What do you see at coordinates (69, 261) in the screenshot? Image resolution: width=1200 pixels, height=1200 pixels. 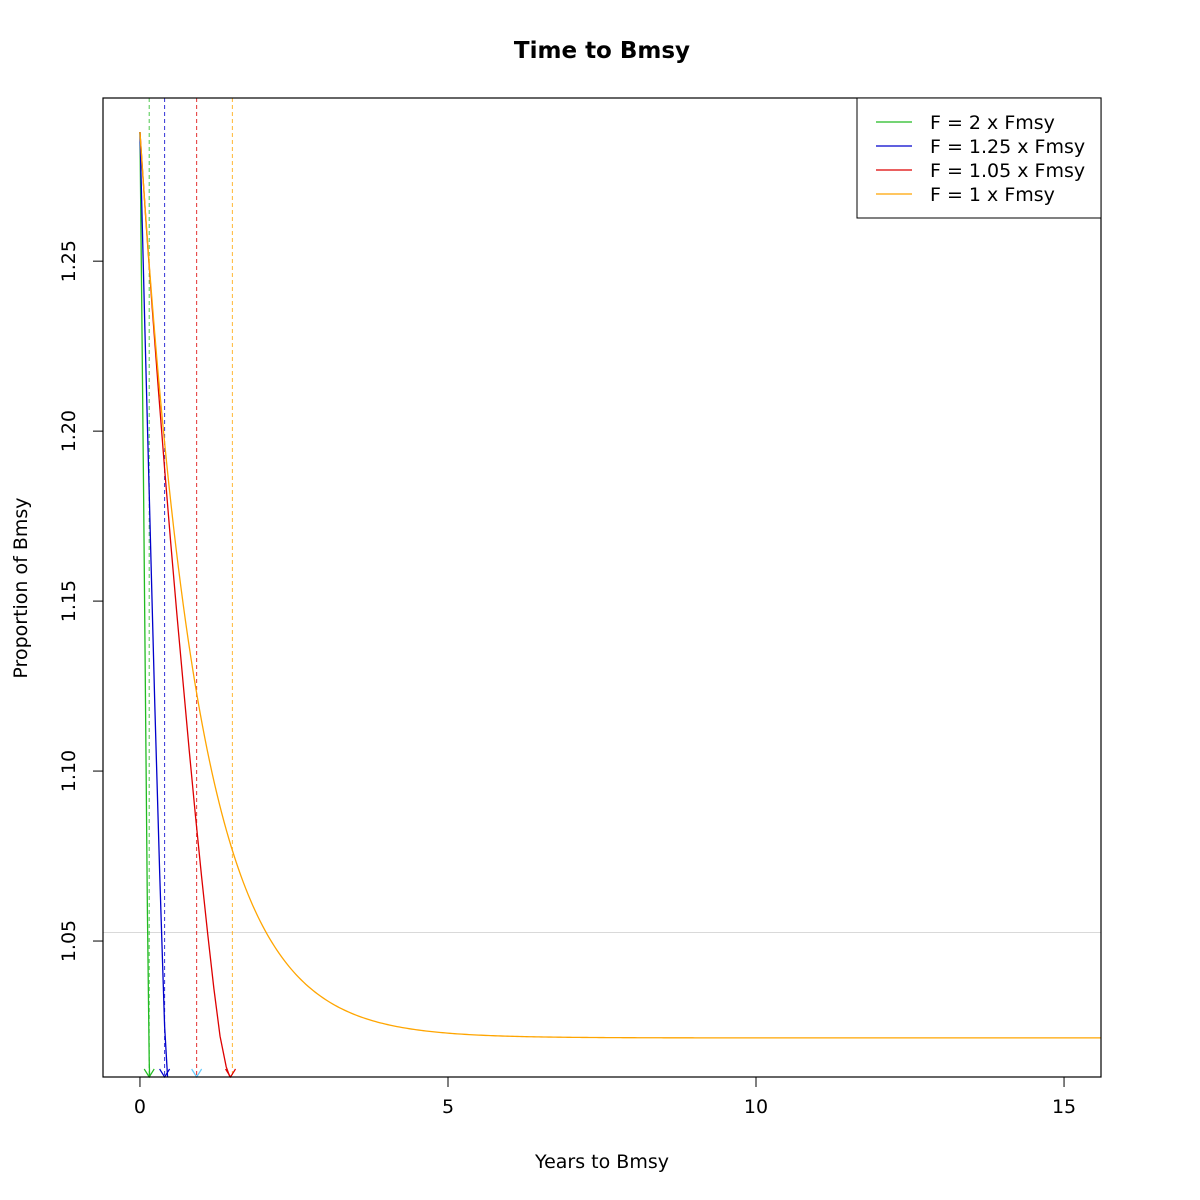 I see `y-tick-label-4: 1.25` at bounding box center [69, 261].